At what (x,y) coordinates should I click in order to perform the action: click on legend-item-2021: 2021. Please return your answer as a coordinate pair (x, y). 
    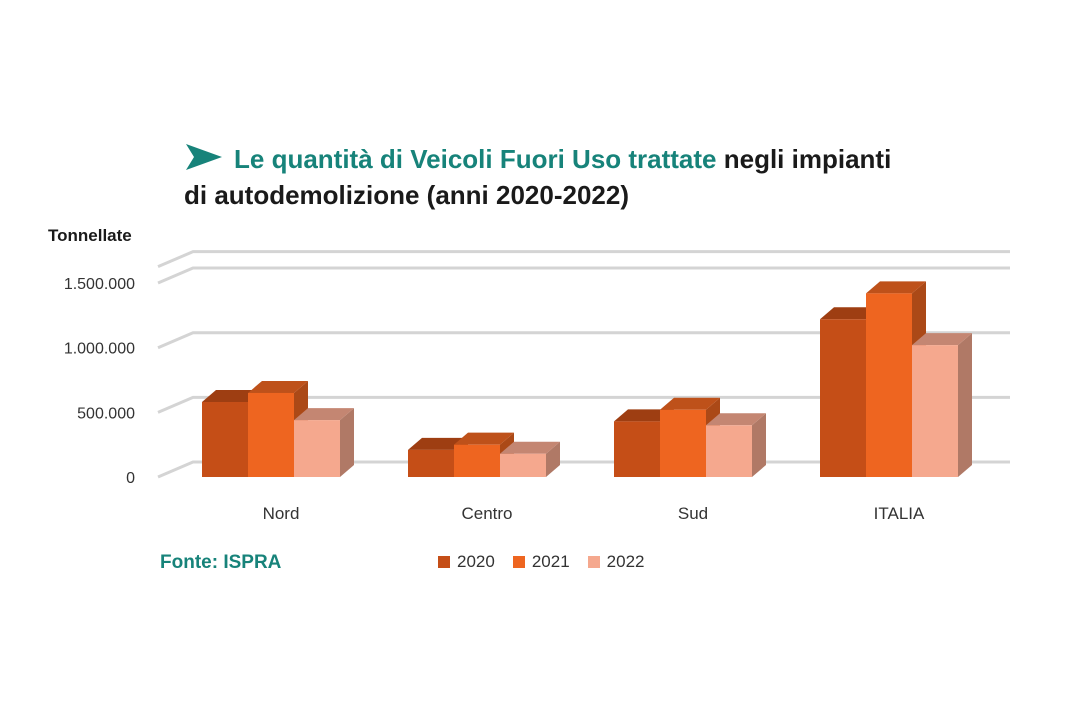
    Looking at the image, I should click on (541, 562).